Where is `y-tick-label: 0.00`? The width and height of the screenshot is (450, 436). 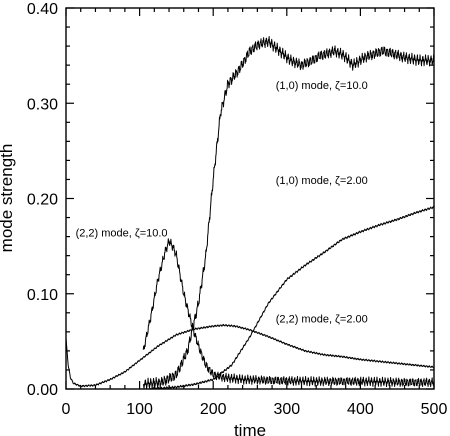 y-tick-label: 0.00 is located at coordinates (42, 390).